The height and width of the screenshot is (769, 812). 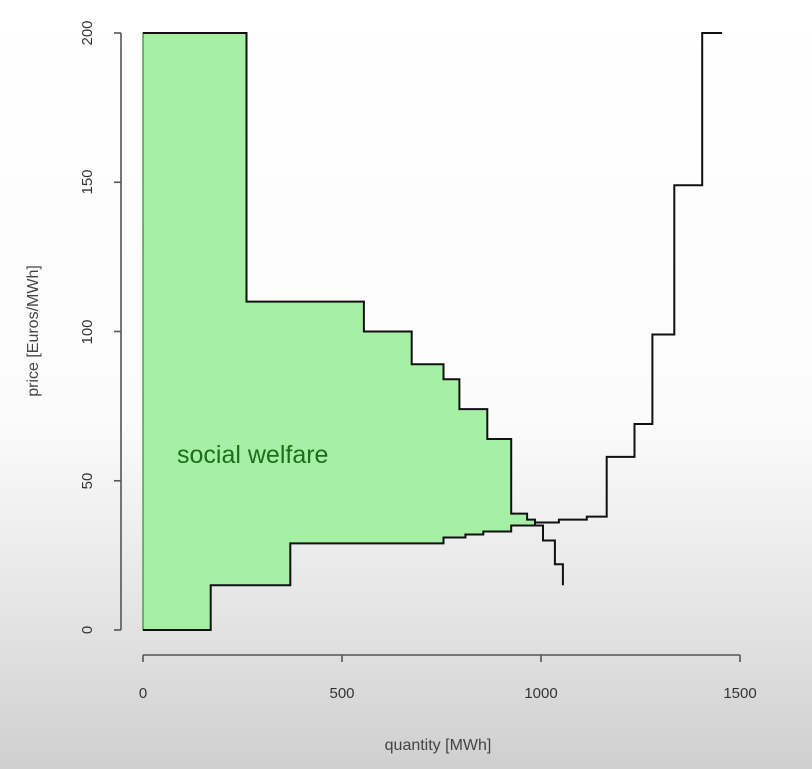 I want to click on y-tick-label-50: 50, so click(x=87, y=481).